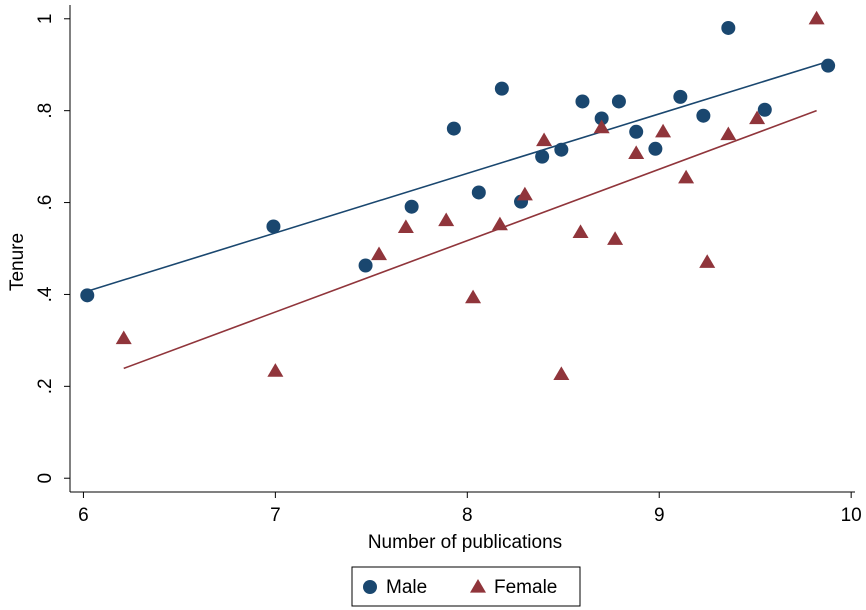 The height and width of the screenshot is (610, 866). I want to click on y-tick-label: .4, so click(45, 294).